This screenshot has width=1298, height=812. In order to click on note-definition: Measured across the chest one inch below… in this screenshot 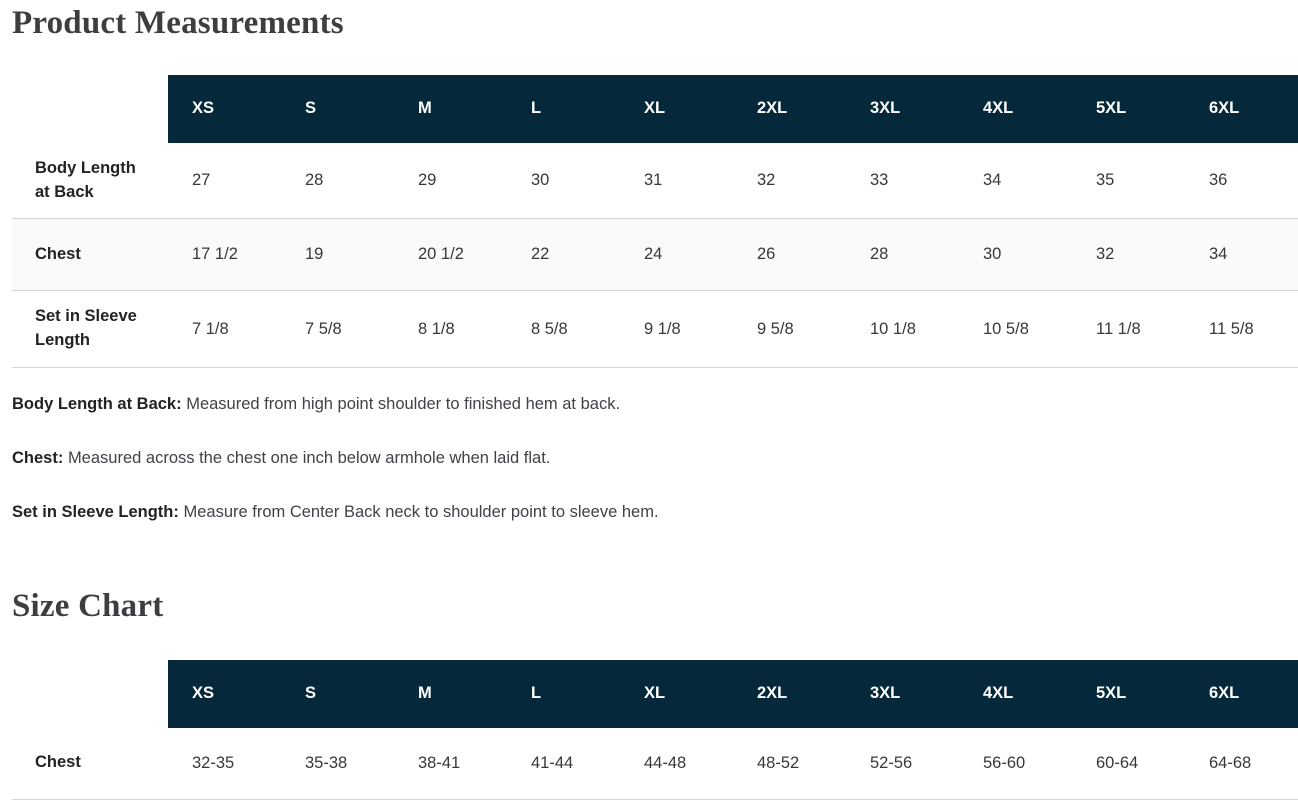, I will do `click(309, 458)`.